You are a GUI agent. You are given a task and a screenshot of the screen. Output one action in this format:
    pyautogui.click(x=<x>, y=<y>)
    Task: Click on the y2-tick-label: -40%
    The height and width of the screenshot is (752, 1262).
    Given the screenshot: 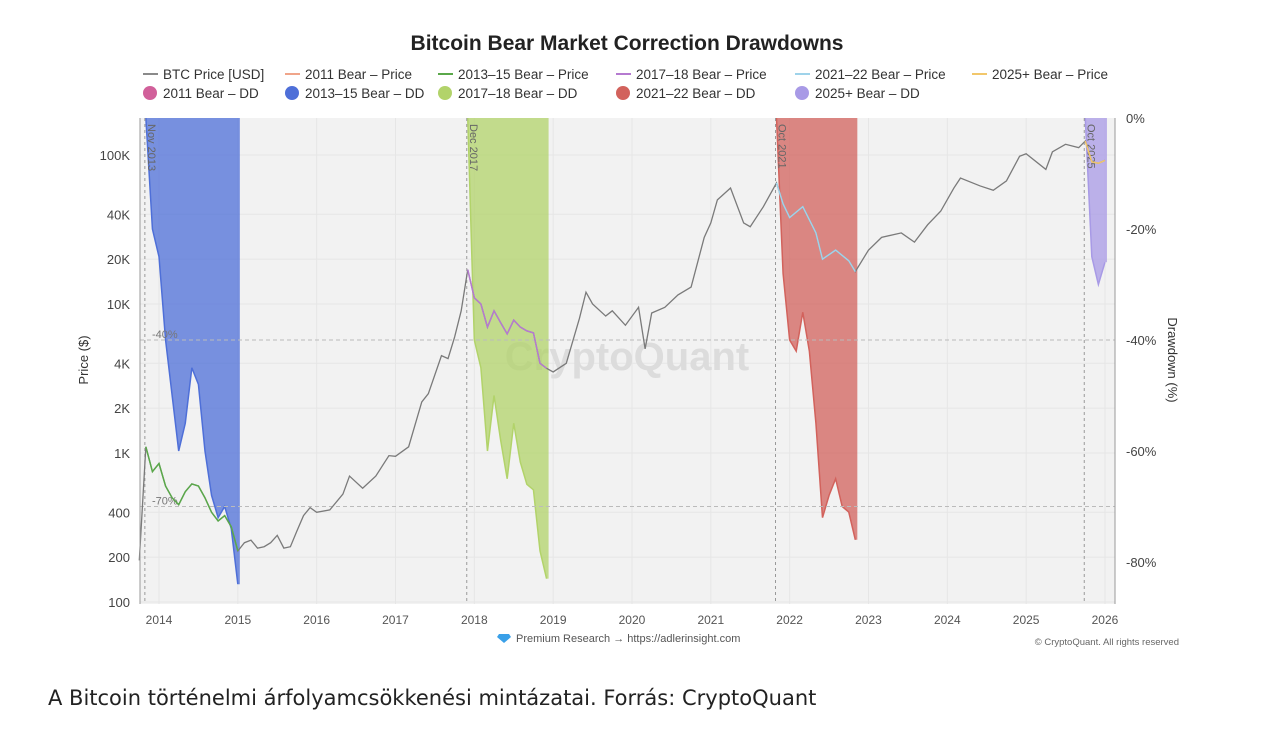 What is the action you would take?
    pyautogui.click(x=1141, y=340)
    